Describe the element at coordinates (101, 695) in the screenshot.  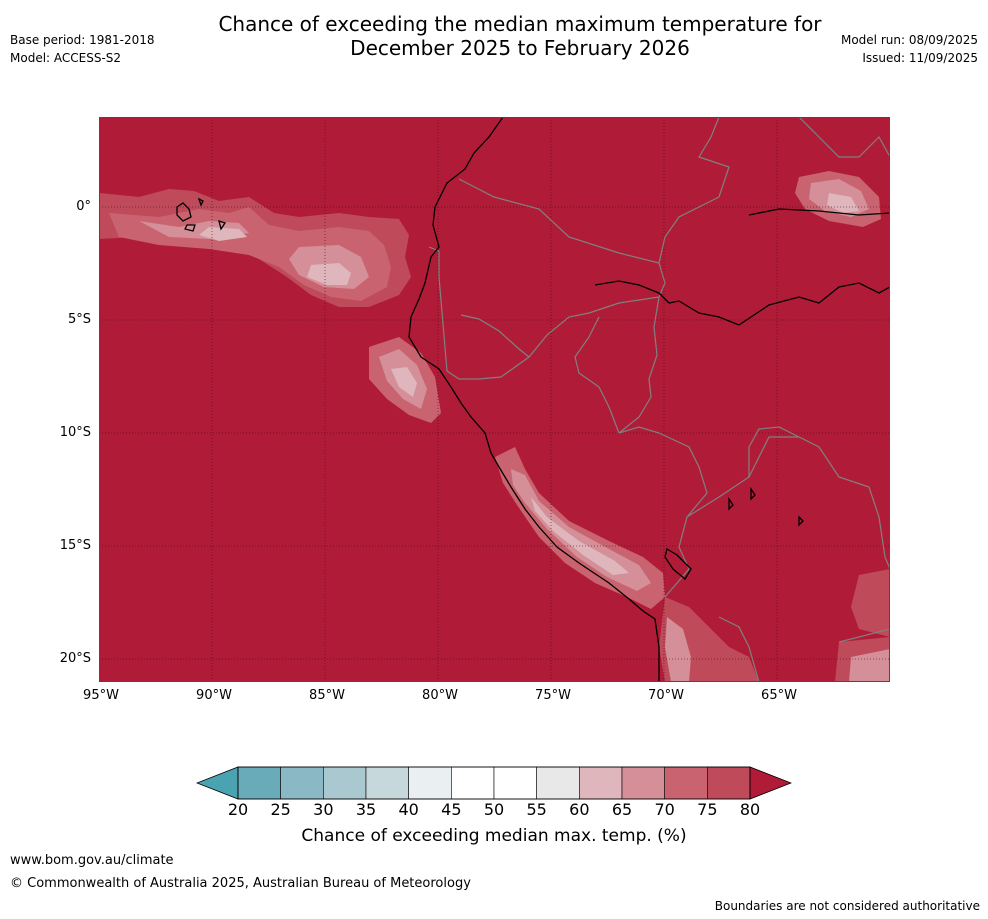
I see `x-tick-95w: 95°W` at that location.